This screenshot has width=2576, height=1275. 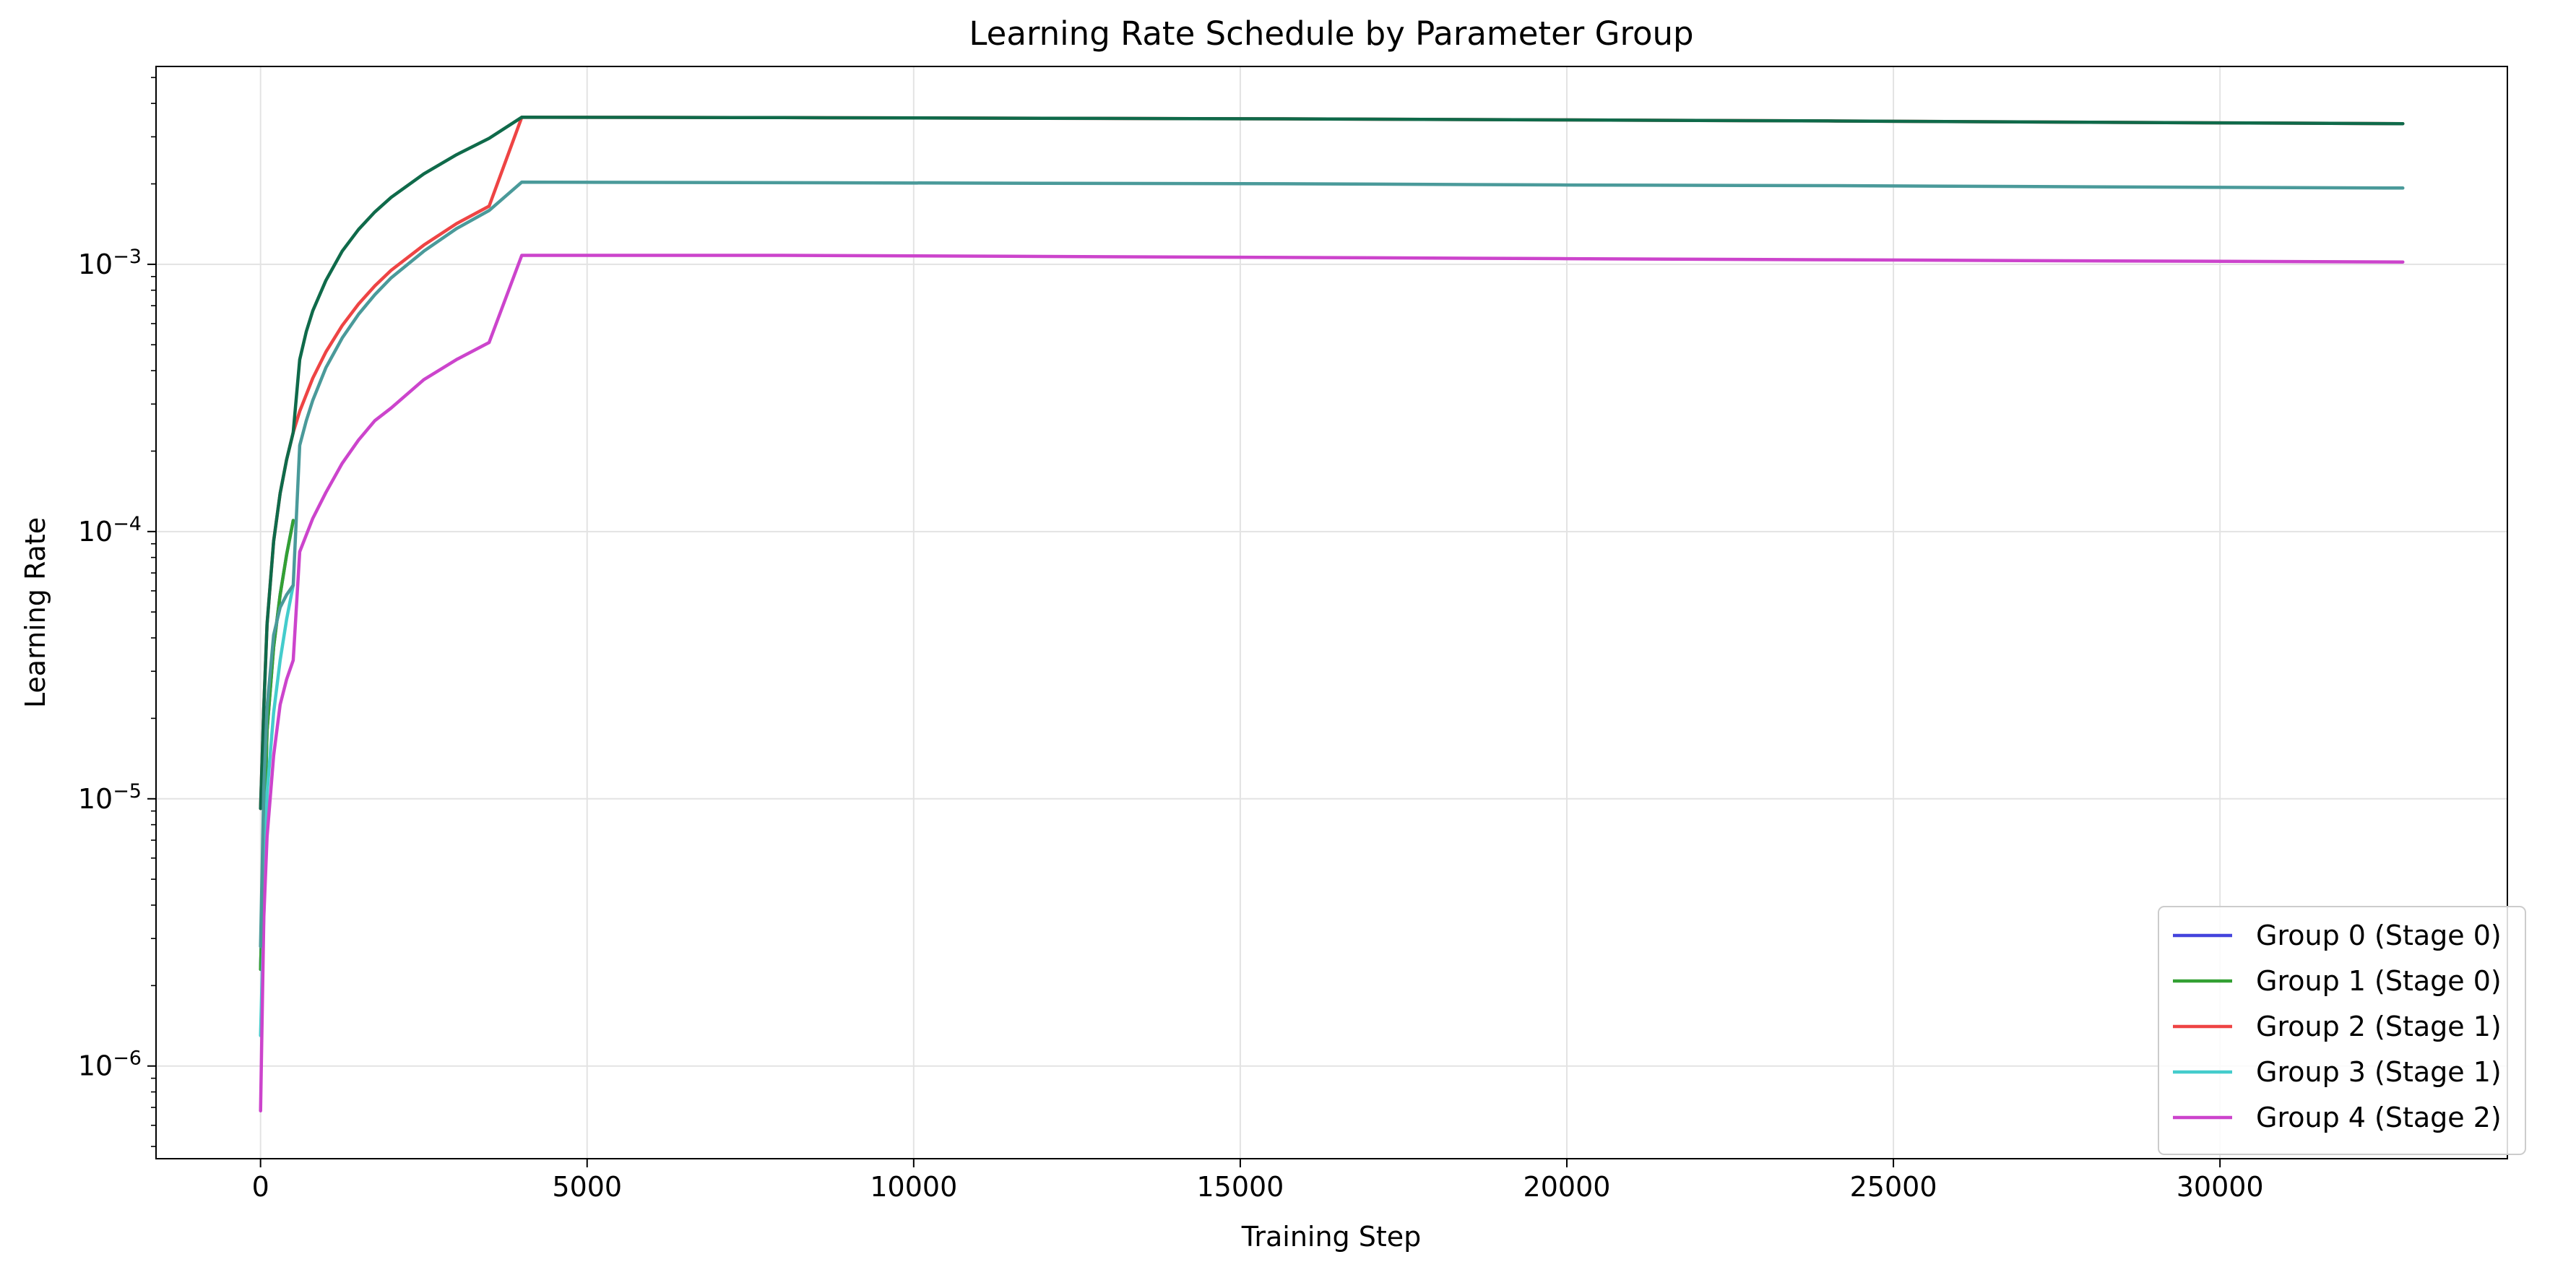 What do you see at coordinates (110, 797) in the screenshot?
I see `y-tick-label: 10⁻⁵` at bounding box center [110, 797].